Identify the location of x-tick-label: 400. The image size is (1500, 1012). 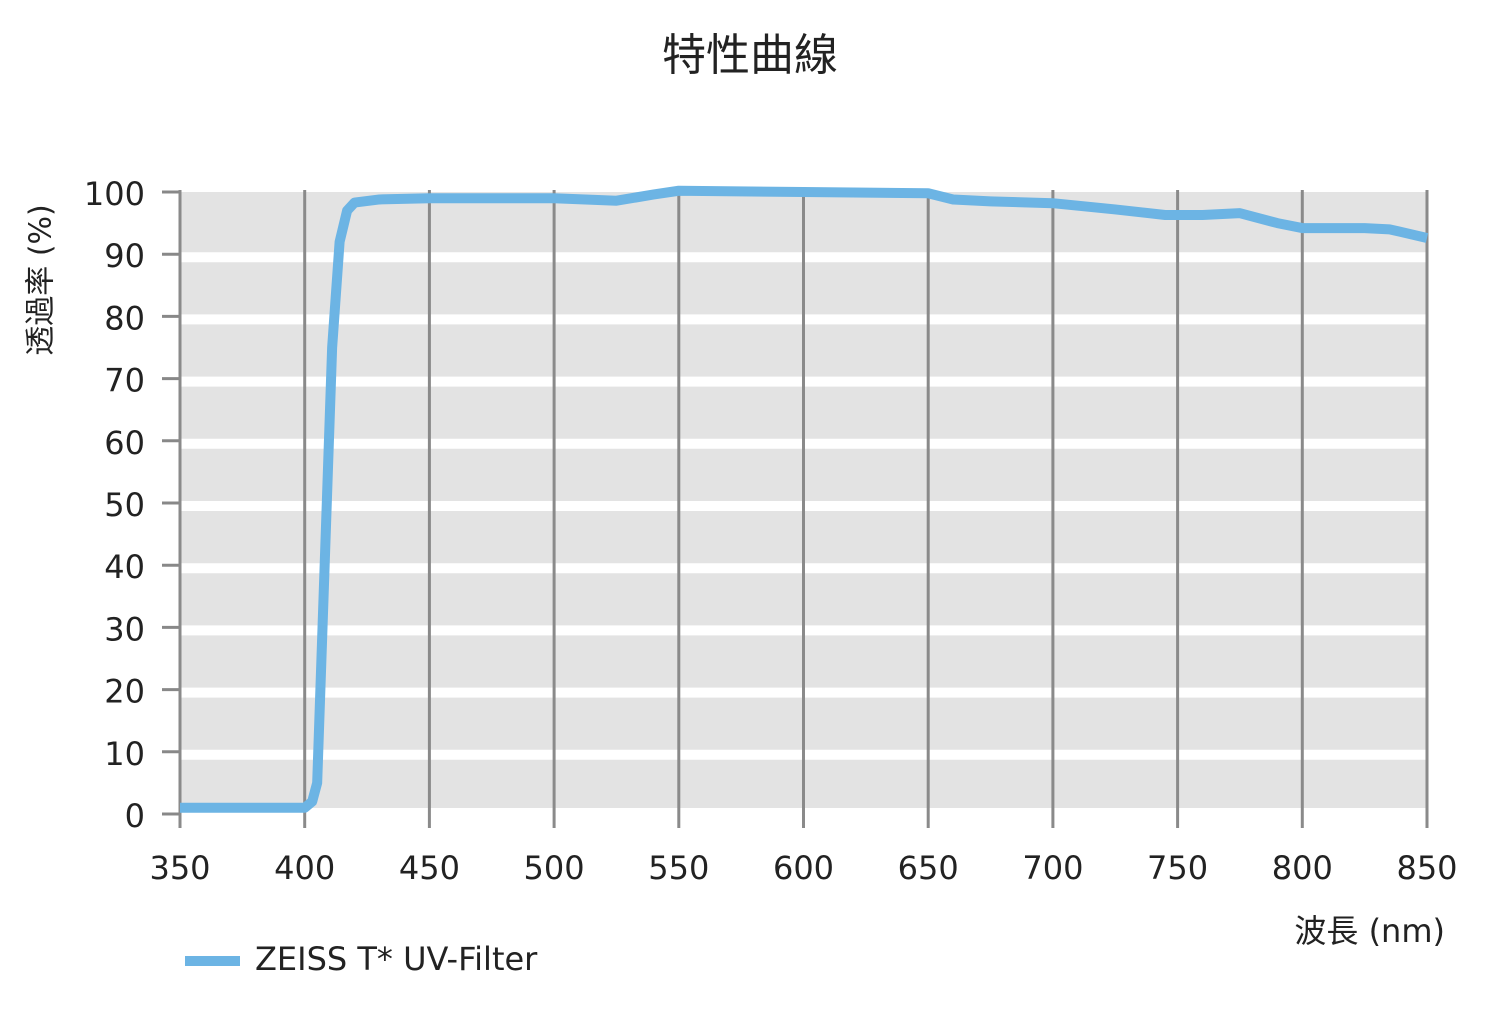
(304, 868).